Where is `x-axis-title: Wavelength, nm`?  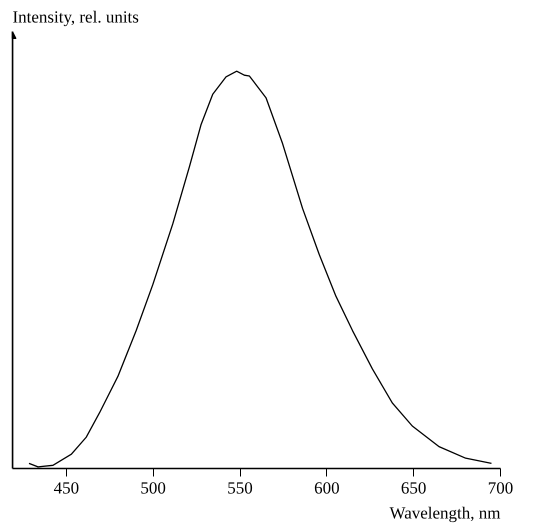
x-axis-title: Wavelength, nm is located at coordinates (445, 513).